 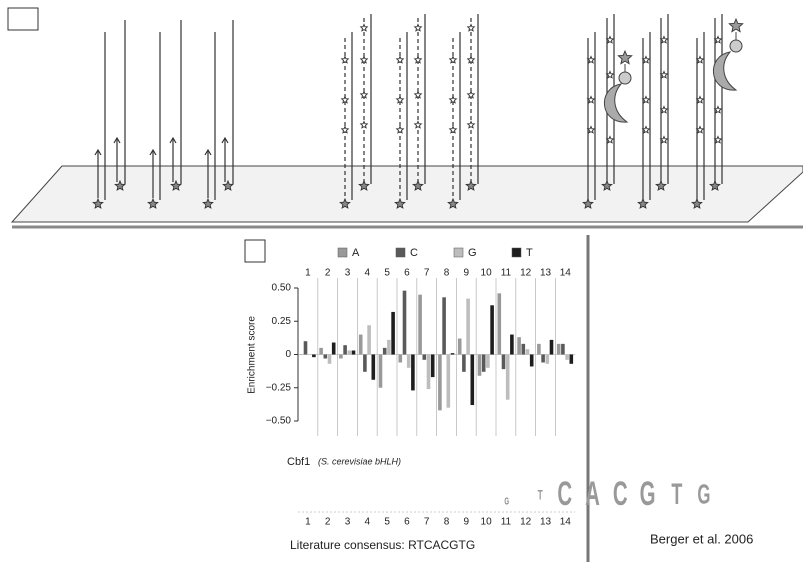 I want to click on protein, so click(x=616, y=103).